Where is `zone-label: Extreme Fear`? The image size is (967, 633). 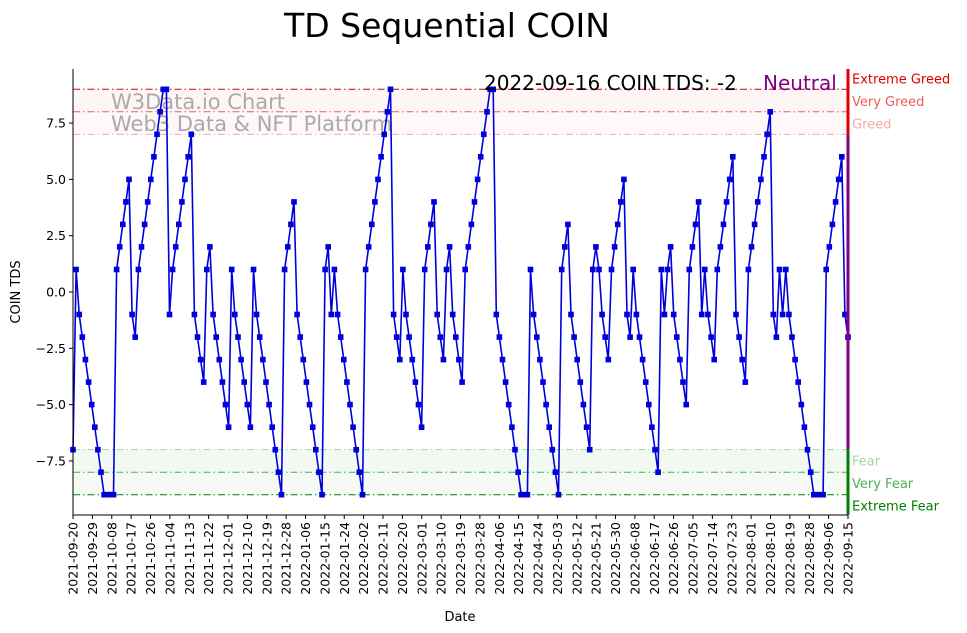
zone-label: Extreme Fear is located at coordinates (896, 507).